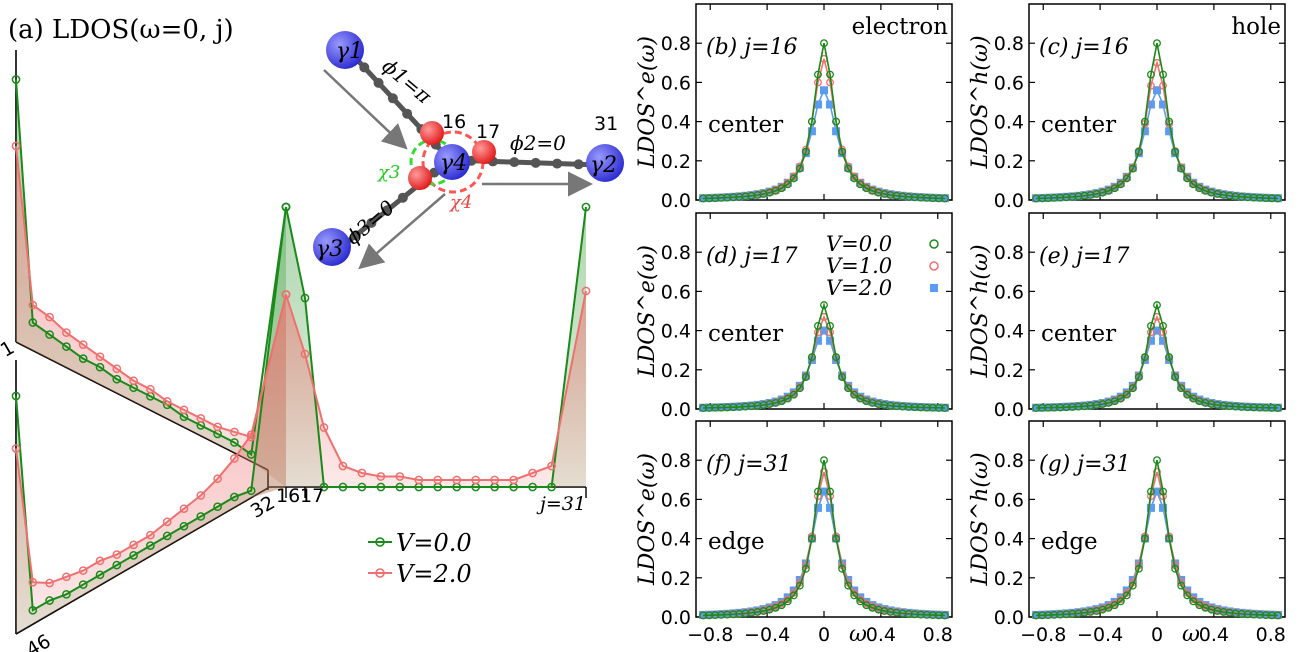 This screenshot has width=1304, height=652. I want to click on point-V=2.0-0-10, so click(184, 410).